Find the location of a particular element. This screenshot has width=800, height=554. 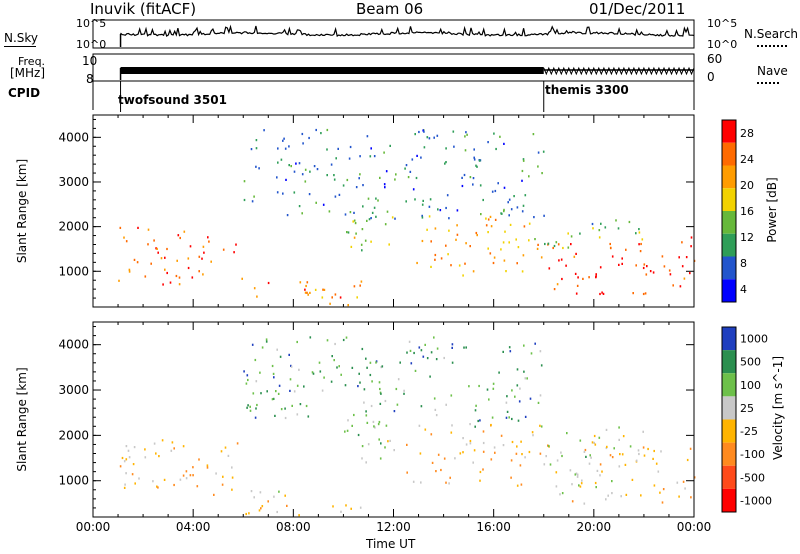

power-colorbar-frame is located at coordinates (729, 211).